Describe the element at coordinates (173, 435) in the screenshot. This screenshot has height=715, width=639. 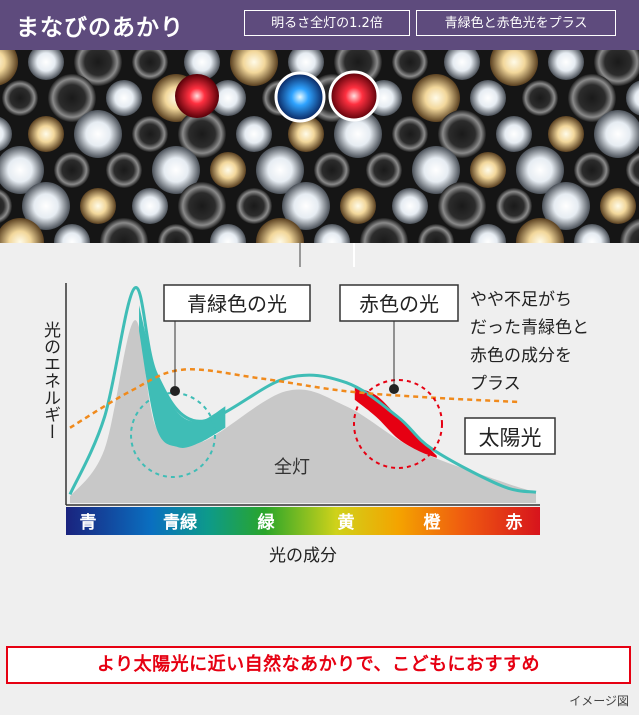
I see `blue-green-highlight-circle` at that location.